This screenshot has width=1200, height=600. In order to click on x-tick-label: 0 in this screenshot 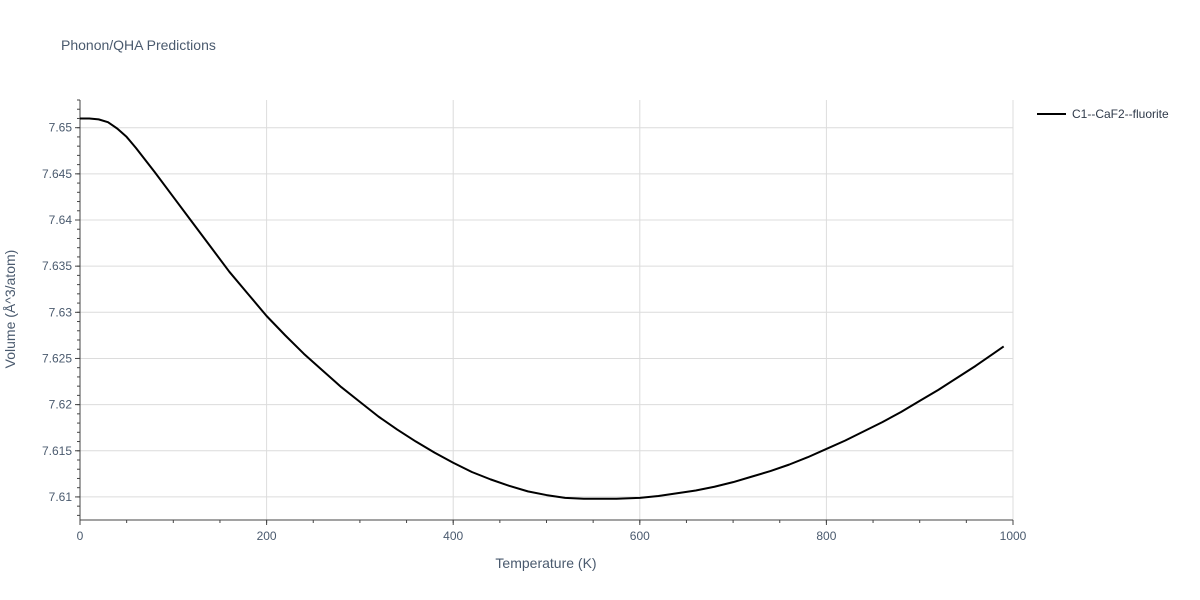, I will do `click(80, 536)`.